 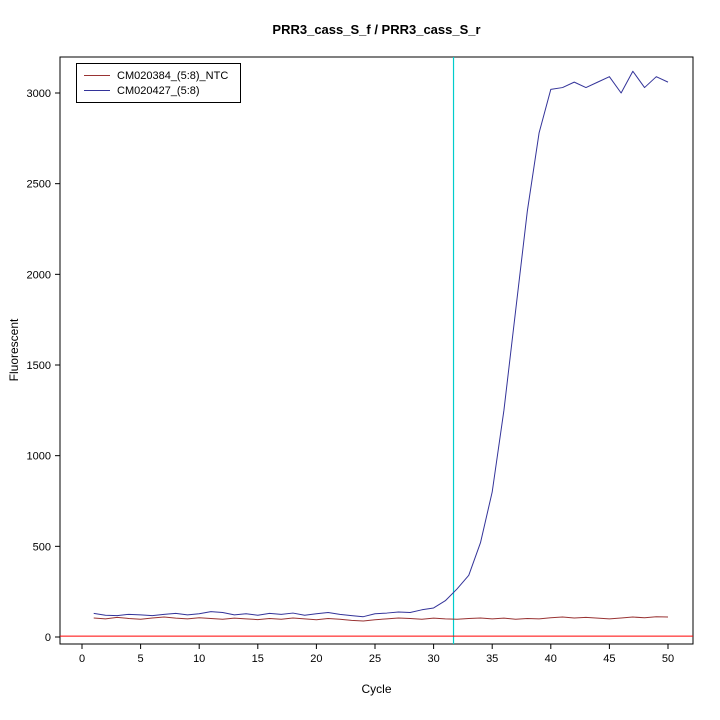 I want to click on x-tick-label: 50, so click(x=668, y=659).